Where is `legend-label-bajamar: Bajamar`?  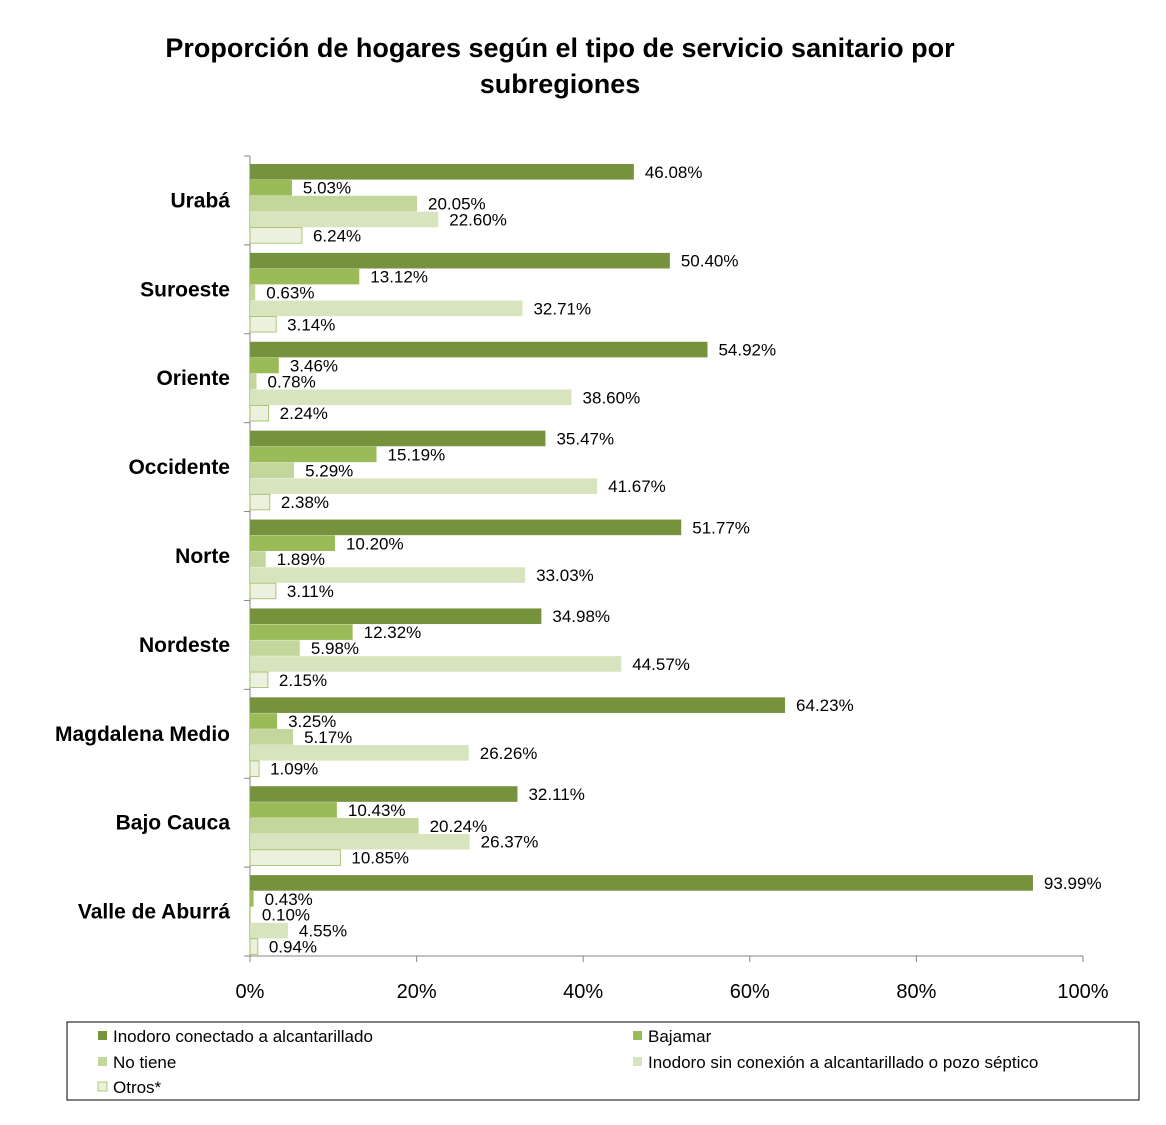 legend-label-bajamar: Bajamar is located at coordinates (680, 1036).